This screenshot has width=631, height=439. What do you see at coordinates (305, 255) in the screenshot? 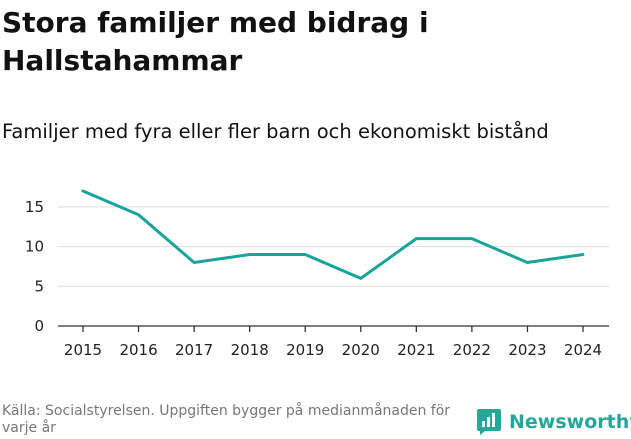
I see `data-point-2019` at bounding box center [305, 255].